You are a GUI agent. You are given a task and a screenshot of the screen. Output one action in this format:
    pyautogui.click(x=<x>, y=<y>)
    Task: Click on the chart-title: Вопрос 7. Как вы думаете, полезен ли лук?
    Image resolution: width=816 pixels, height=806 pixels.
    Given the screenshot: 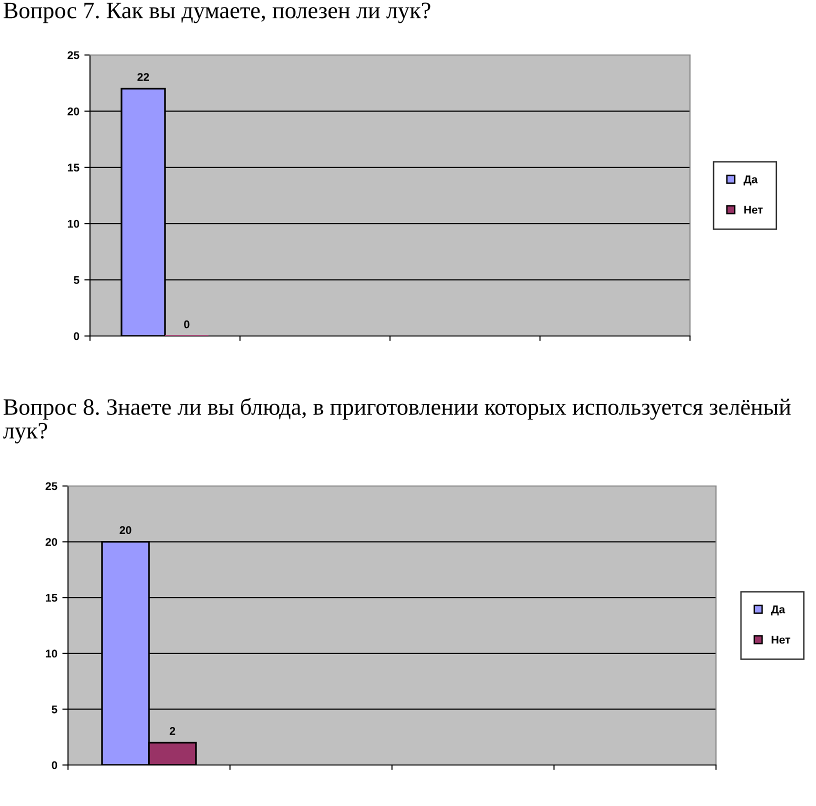 What is the action you would take?
    pyautogui.click(x=217, y=13)
    